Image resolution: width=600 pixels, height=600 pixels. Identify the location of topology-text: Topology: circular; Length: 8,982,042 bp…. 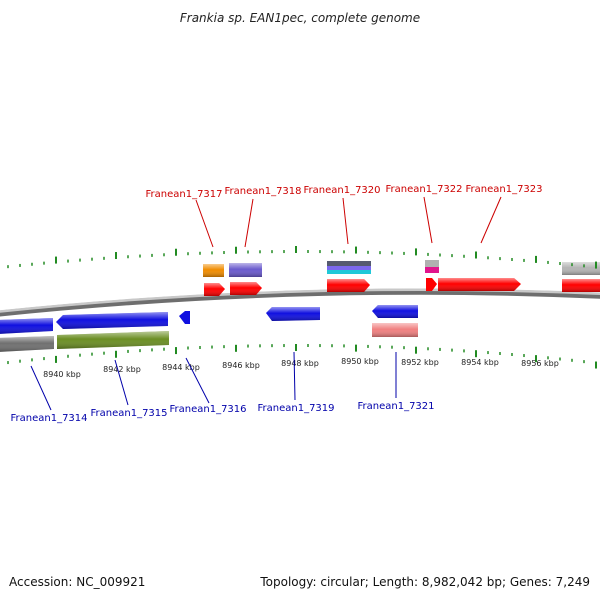
(425, 582).